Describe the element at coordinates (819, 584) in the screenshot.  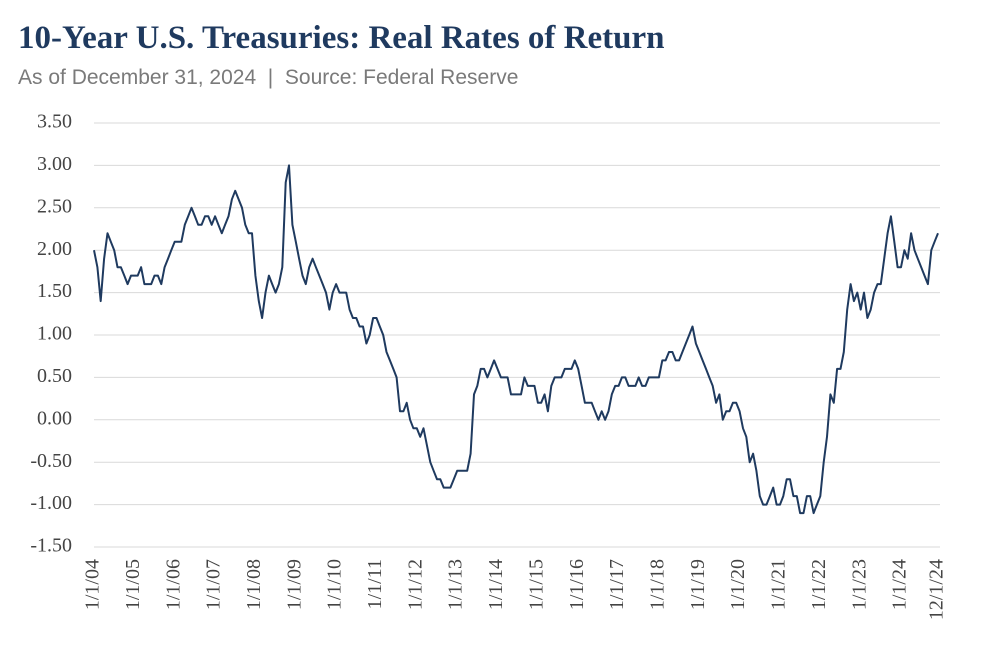
I see `x-tick-label: 1/1/22` at that location.